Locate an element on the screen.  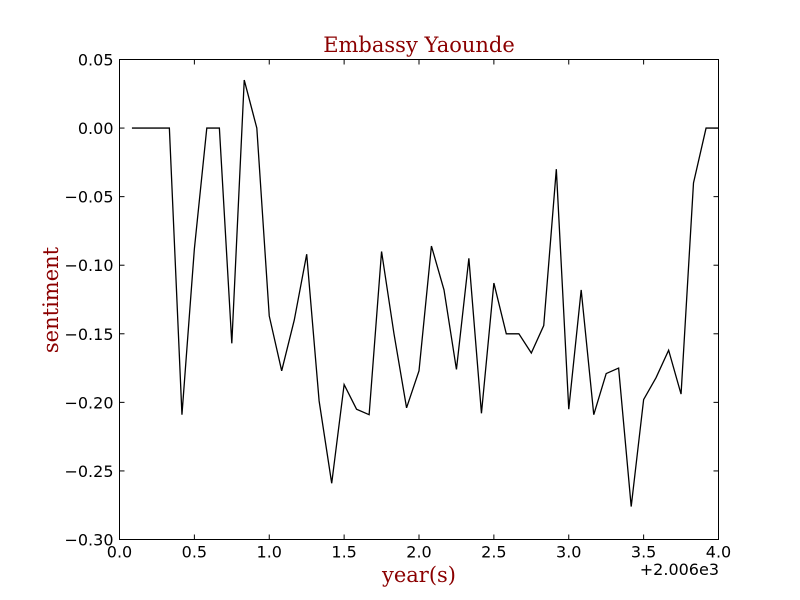
x-offset-label: +2.006e3 is located at coordinates (679, 569).